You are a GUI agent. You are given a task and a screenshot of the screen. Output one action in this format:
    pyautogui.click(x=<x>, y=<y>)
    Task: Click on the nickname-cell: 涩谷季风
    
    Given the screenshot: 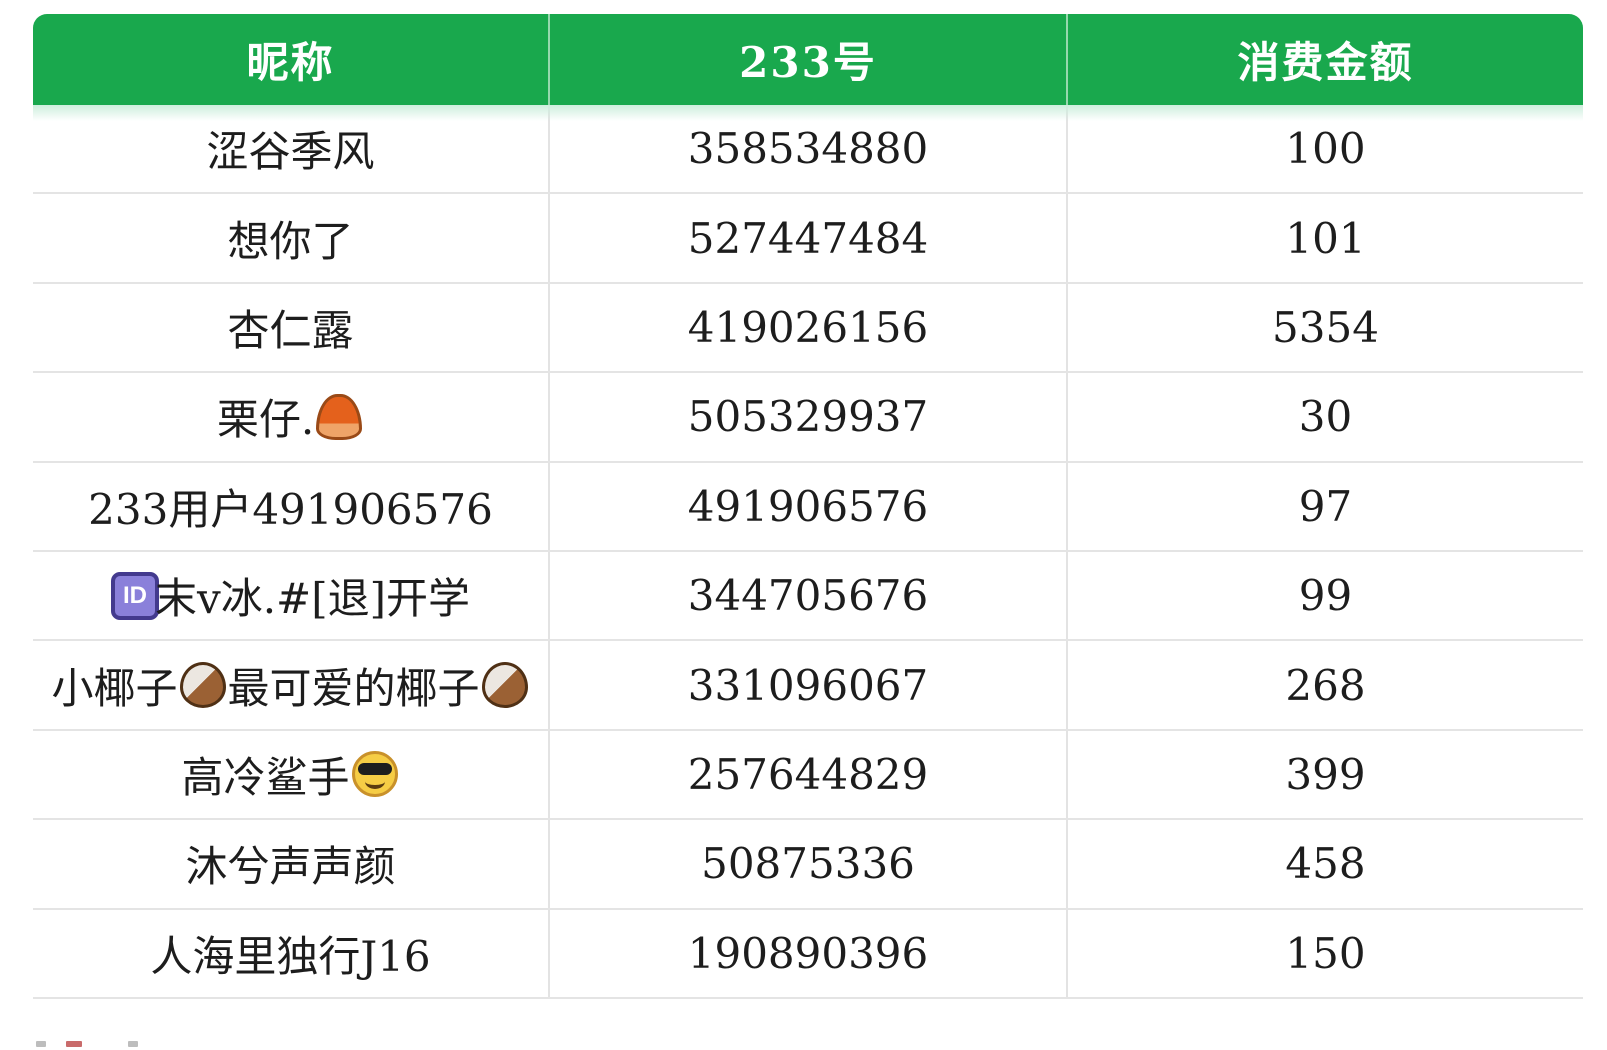 What is the action you would take?
    pyautogui.click(x=290, y=148)
    